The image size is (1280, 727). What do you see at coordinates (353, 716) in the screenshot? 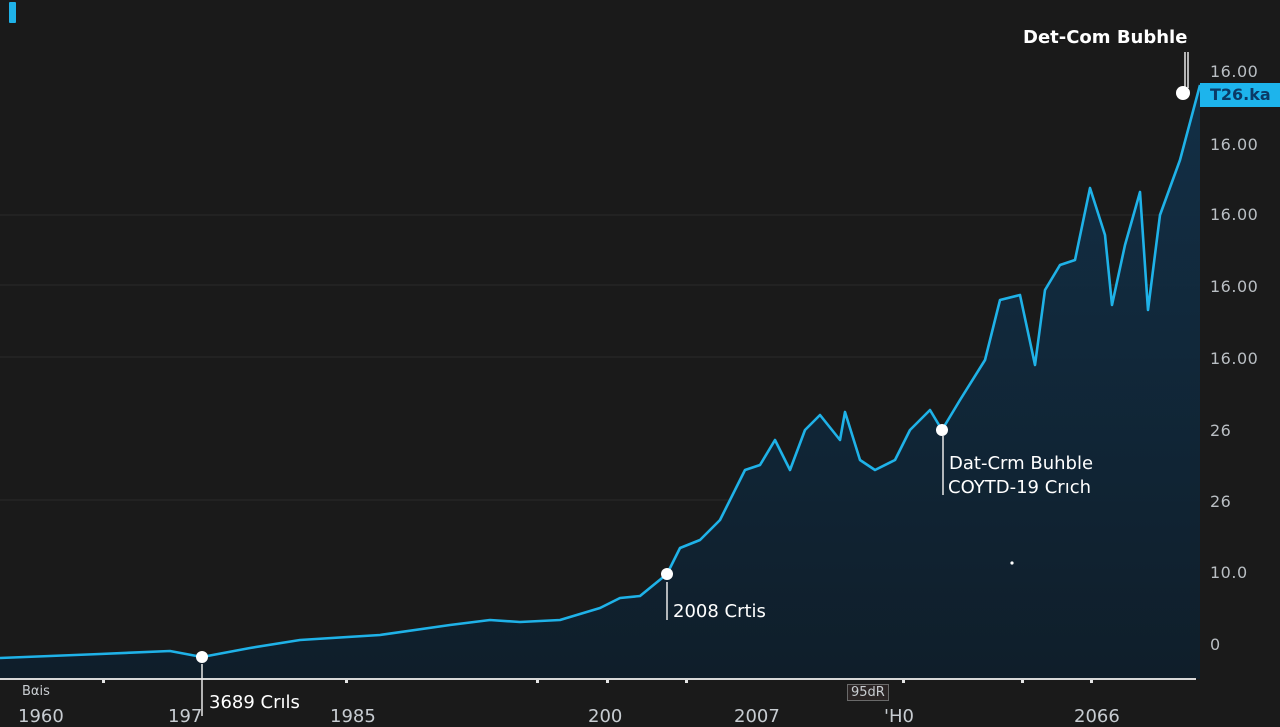
I see `x-tick-label: 1985` at bounding box center [353, 716].